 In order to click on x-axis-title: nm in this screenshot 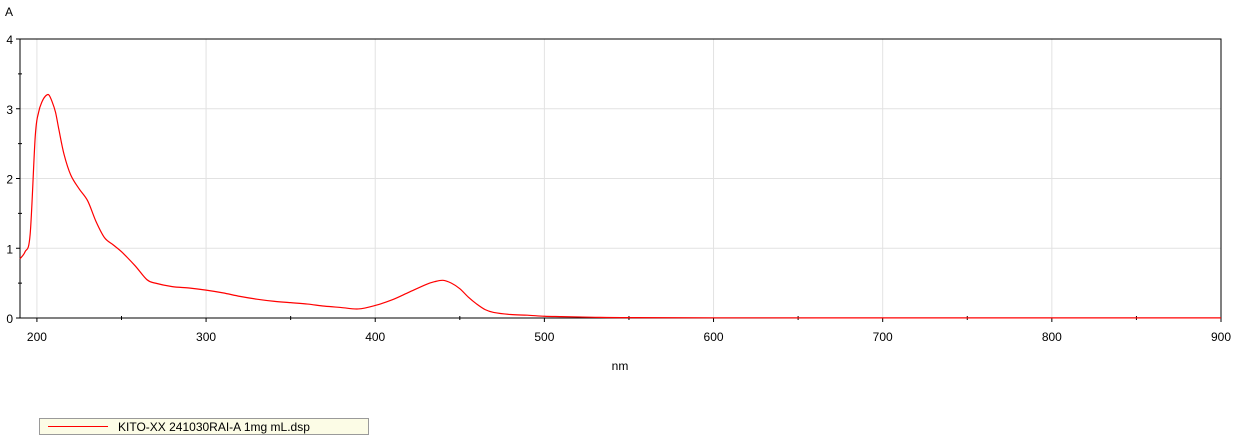, I will do `click(620, 366)`.